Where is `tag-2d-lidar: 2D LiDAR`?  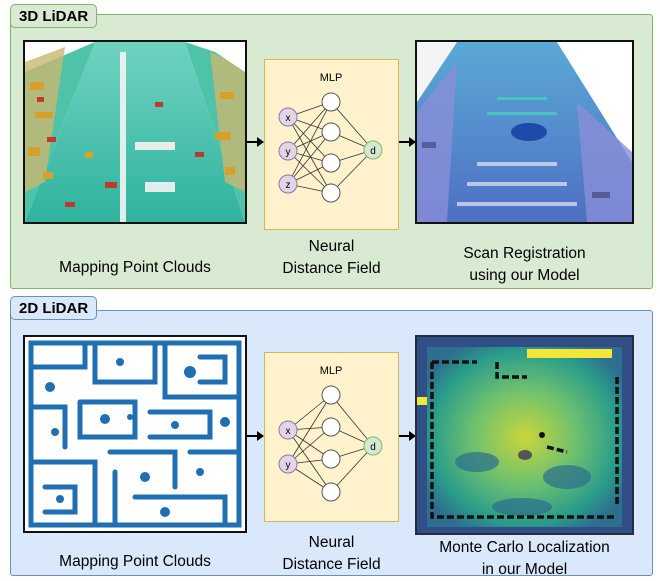
tag-2d-lidar: 2D LiDAR is located at coordinates (54, 308).